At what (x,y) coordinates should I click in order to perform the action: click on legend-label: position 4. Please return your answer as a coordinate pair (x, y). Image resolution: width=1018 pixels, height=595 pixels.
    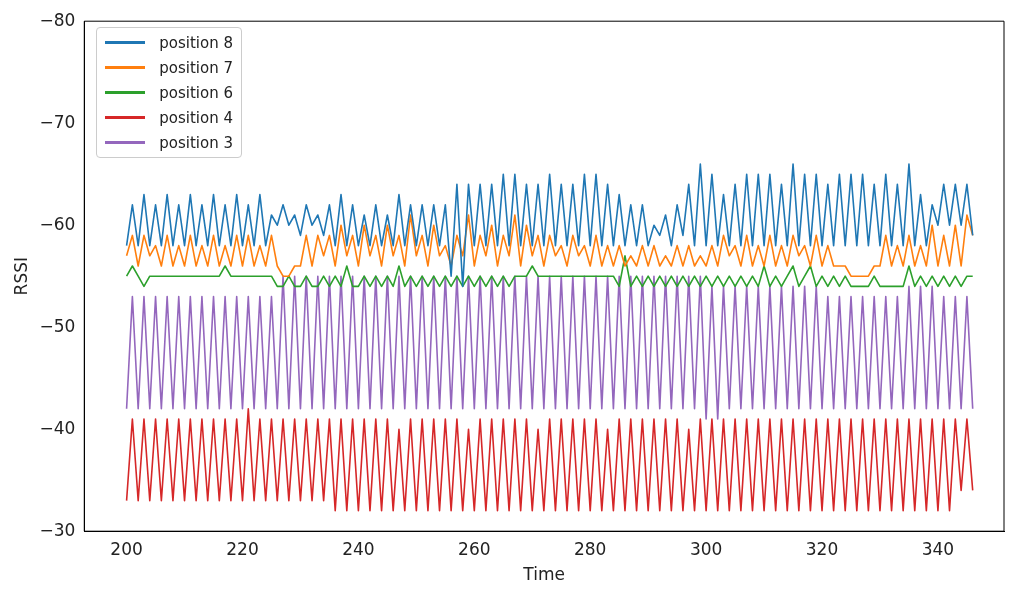
    Looking at the image, I should click on (196, 117).